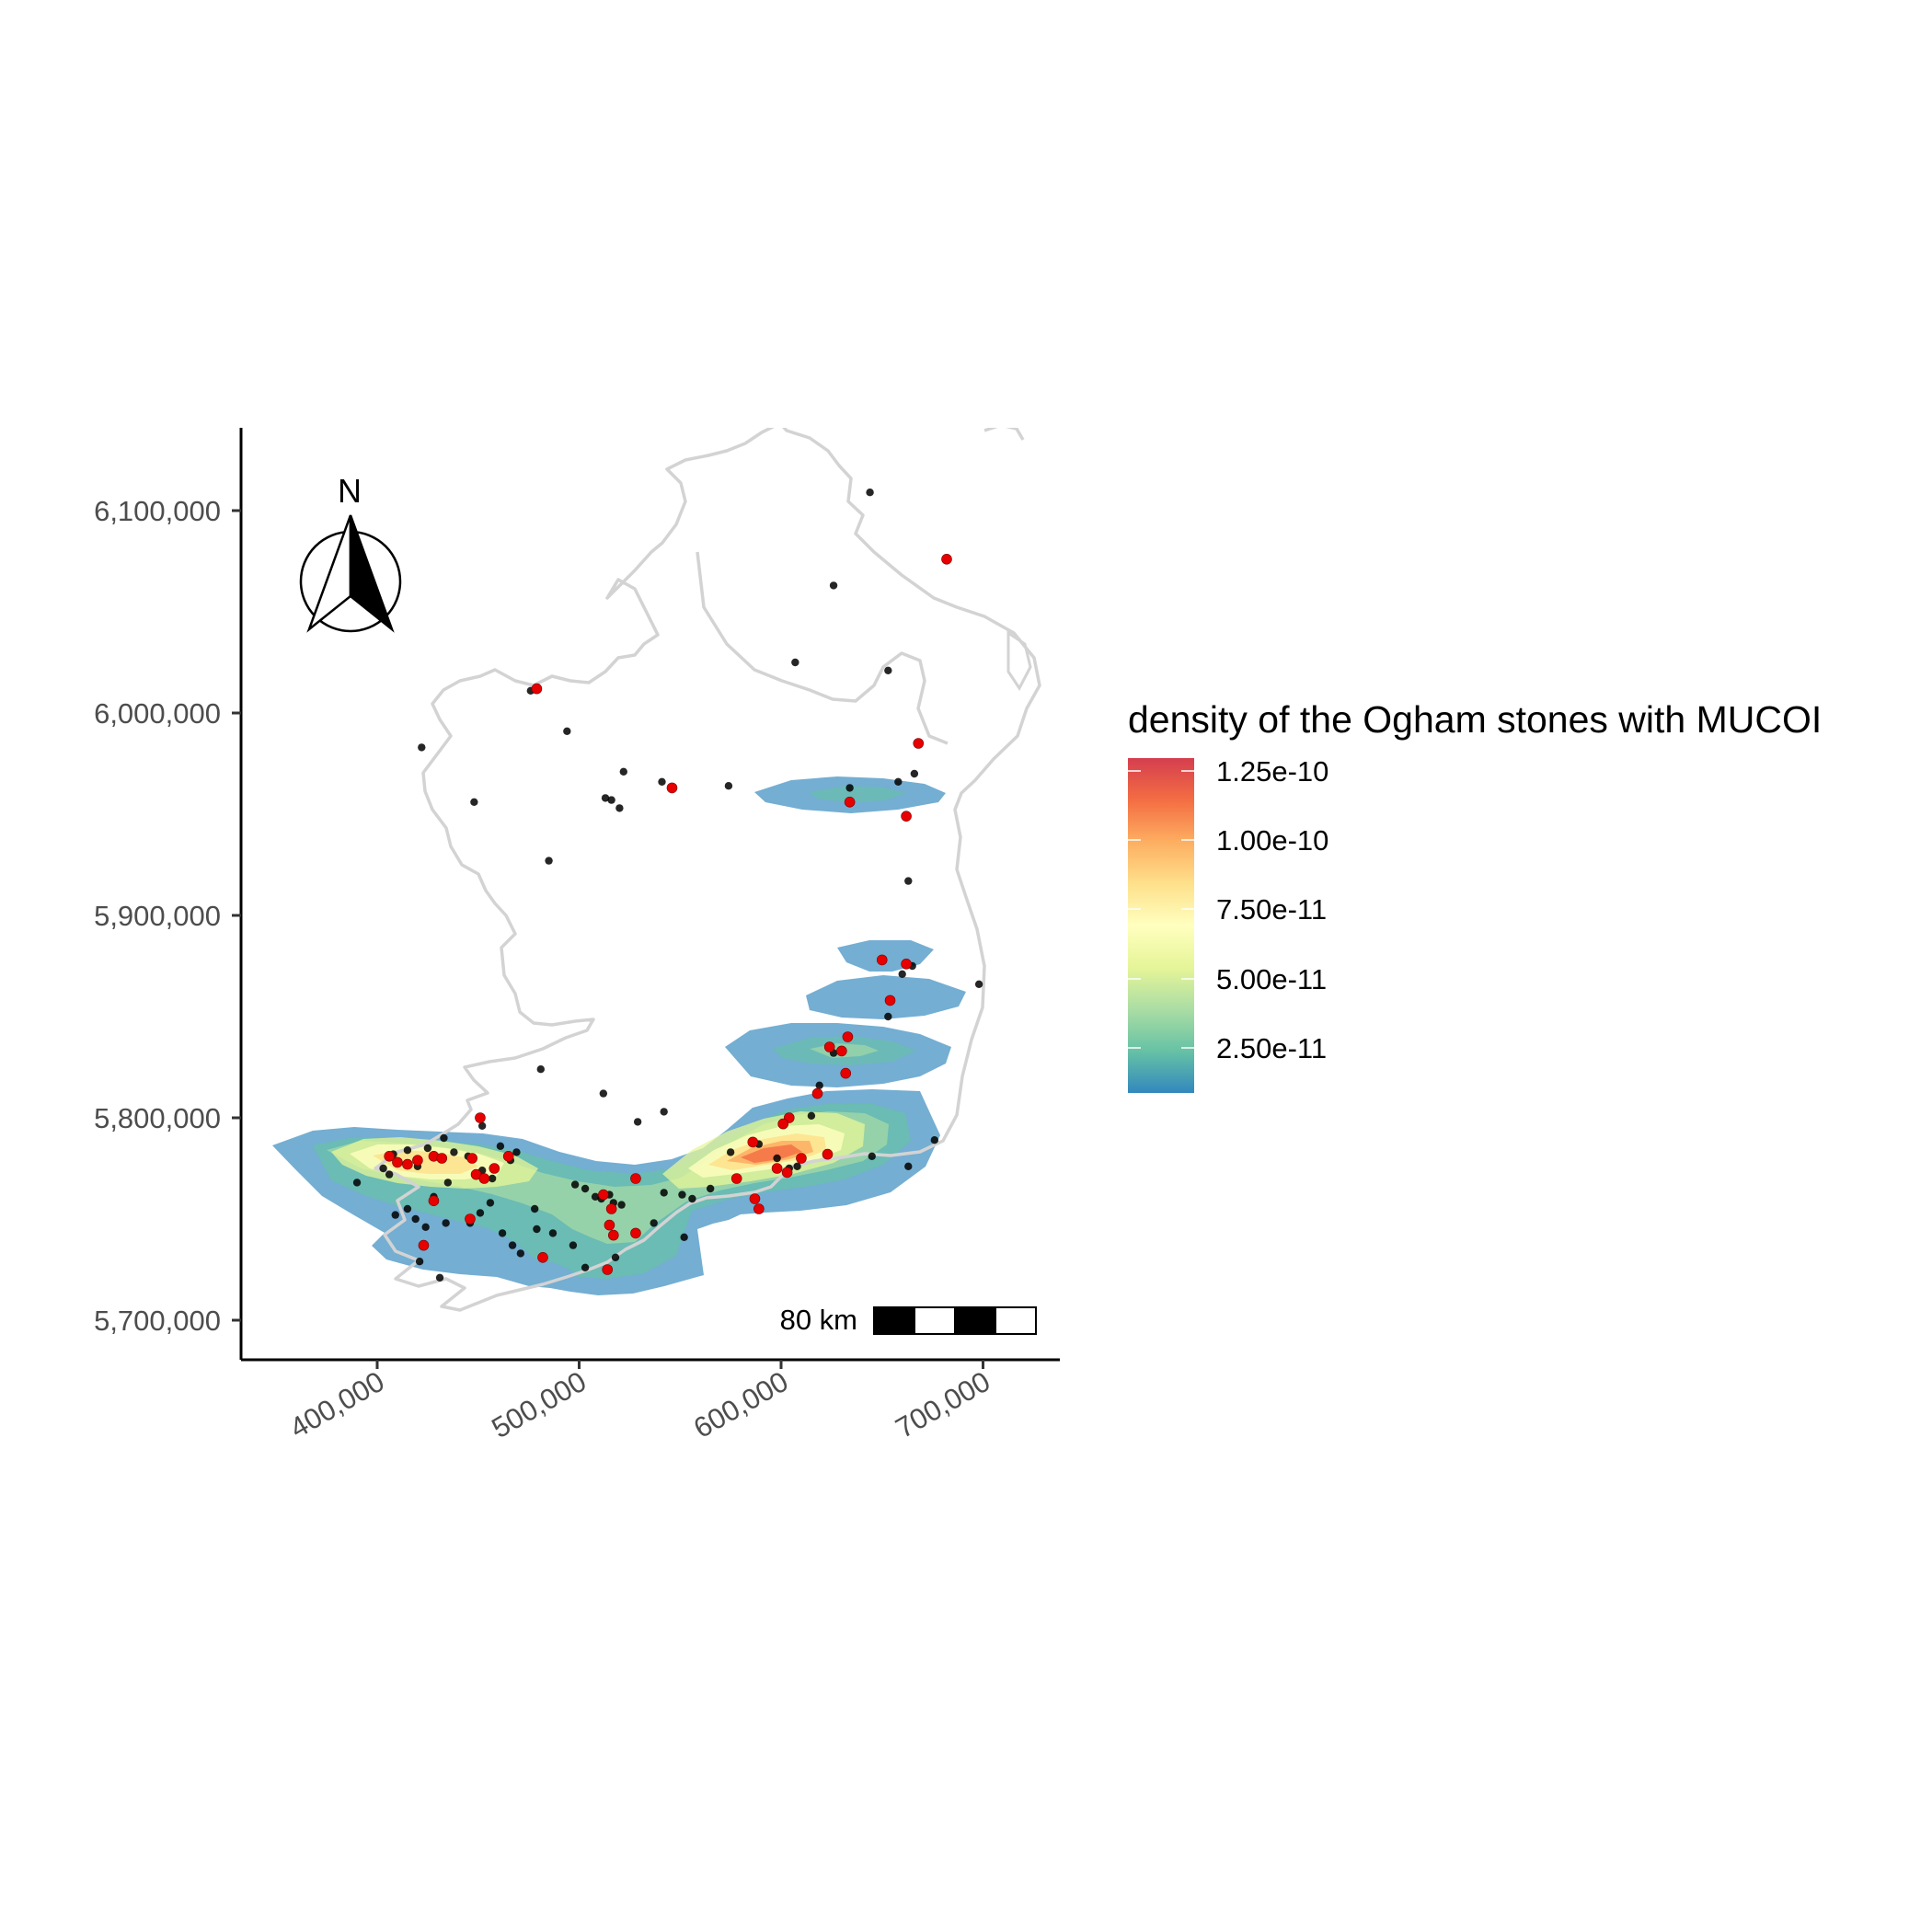 This screenshot has height=1932, width=1932. I want to click on north-arrow-left, so click(329, 573).